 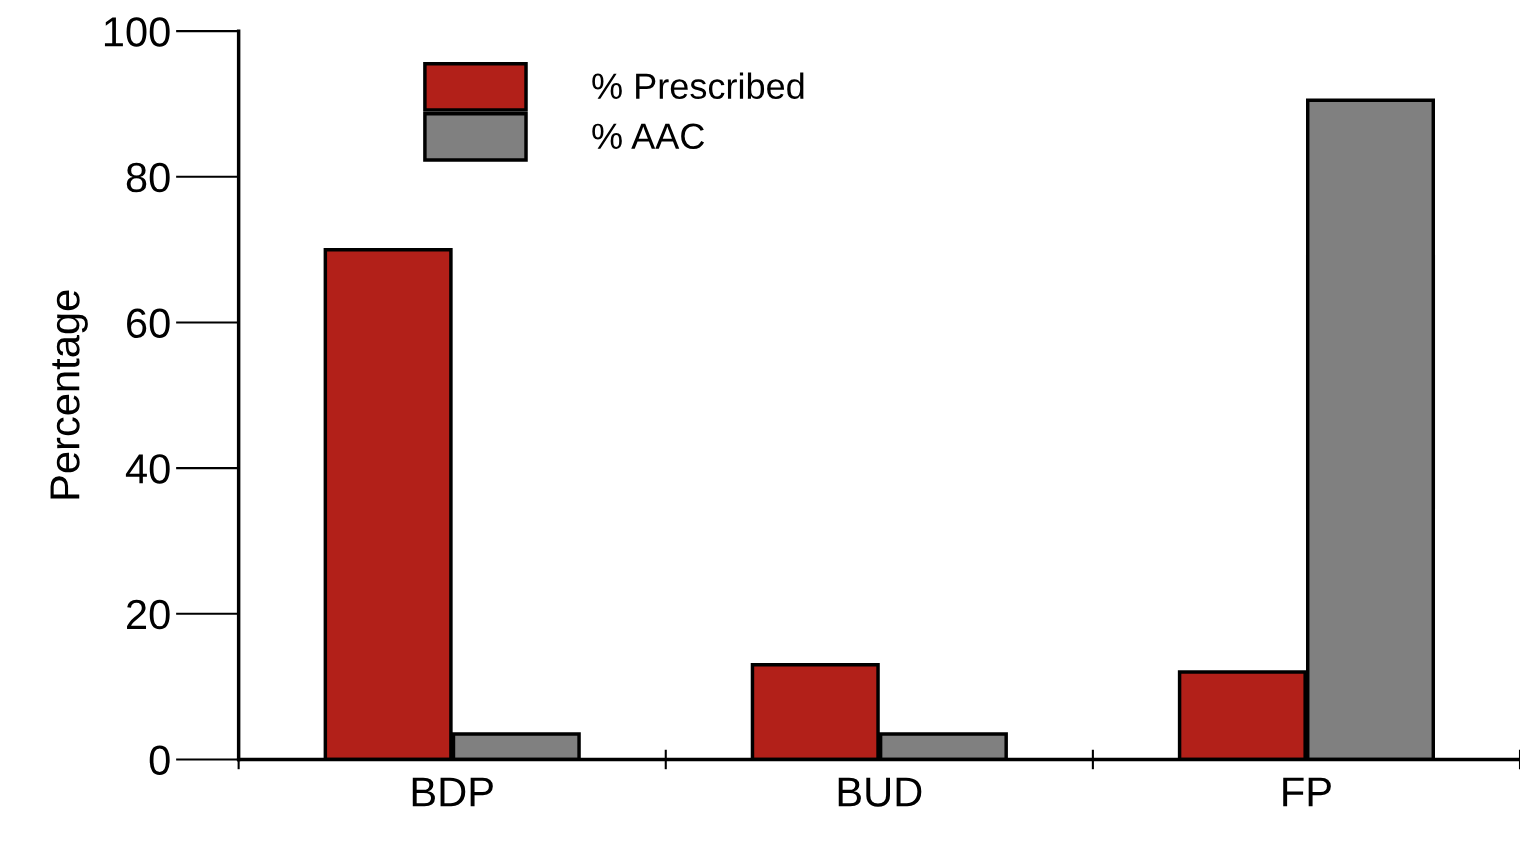 I want to click on x-tick-label: BUD, so click(x=880, y=792).